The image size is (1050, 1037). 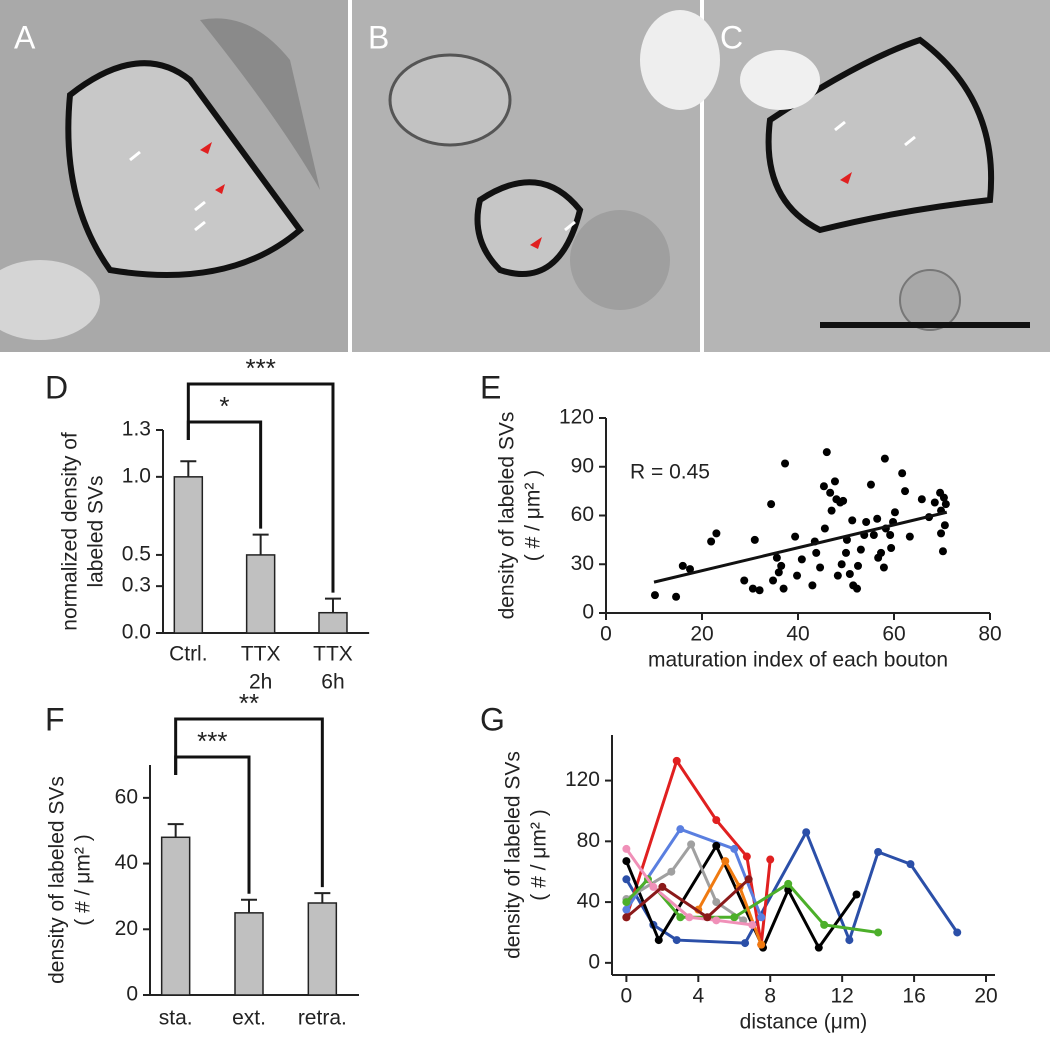 I want to click on panel-label: D, so click(x=56, y=387).